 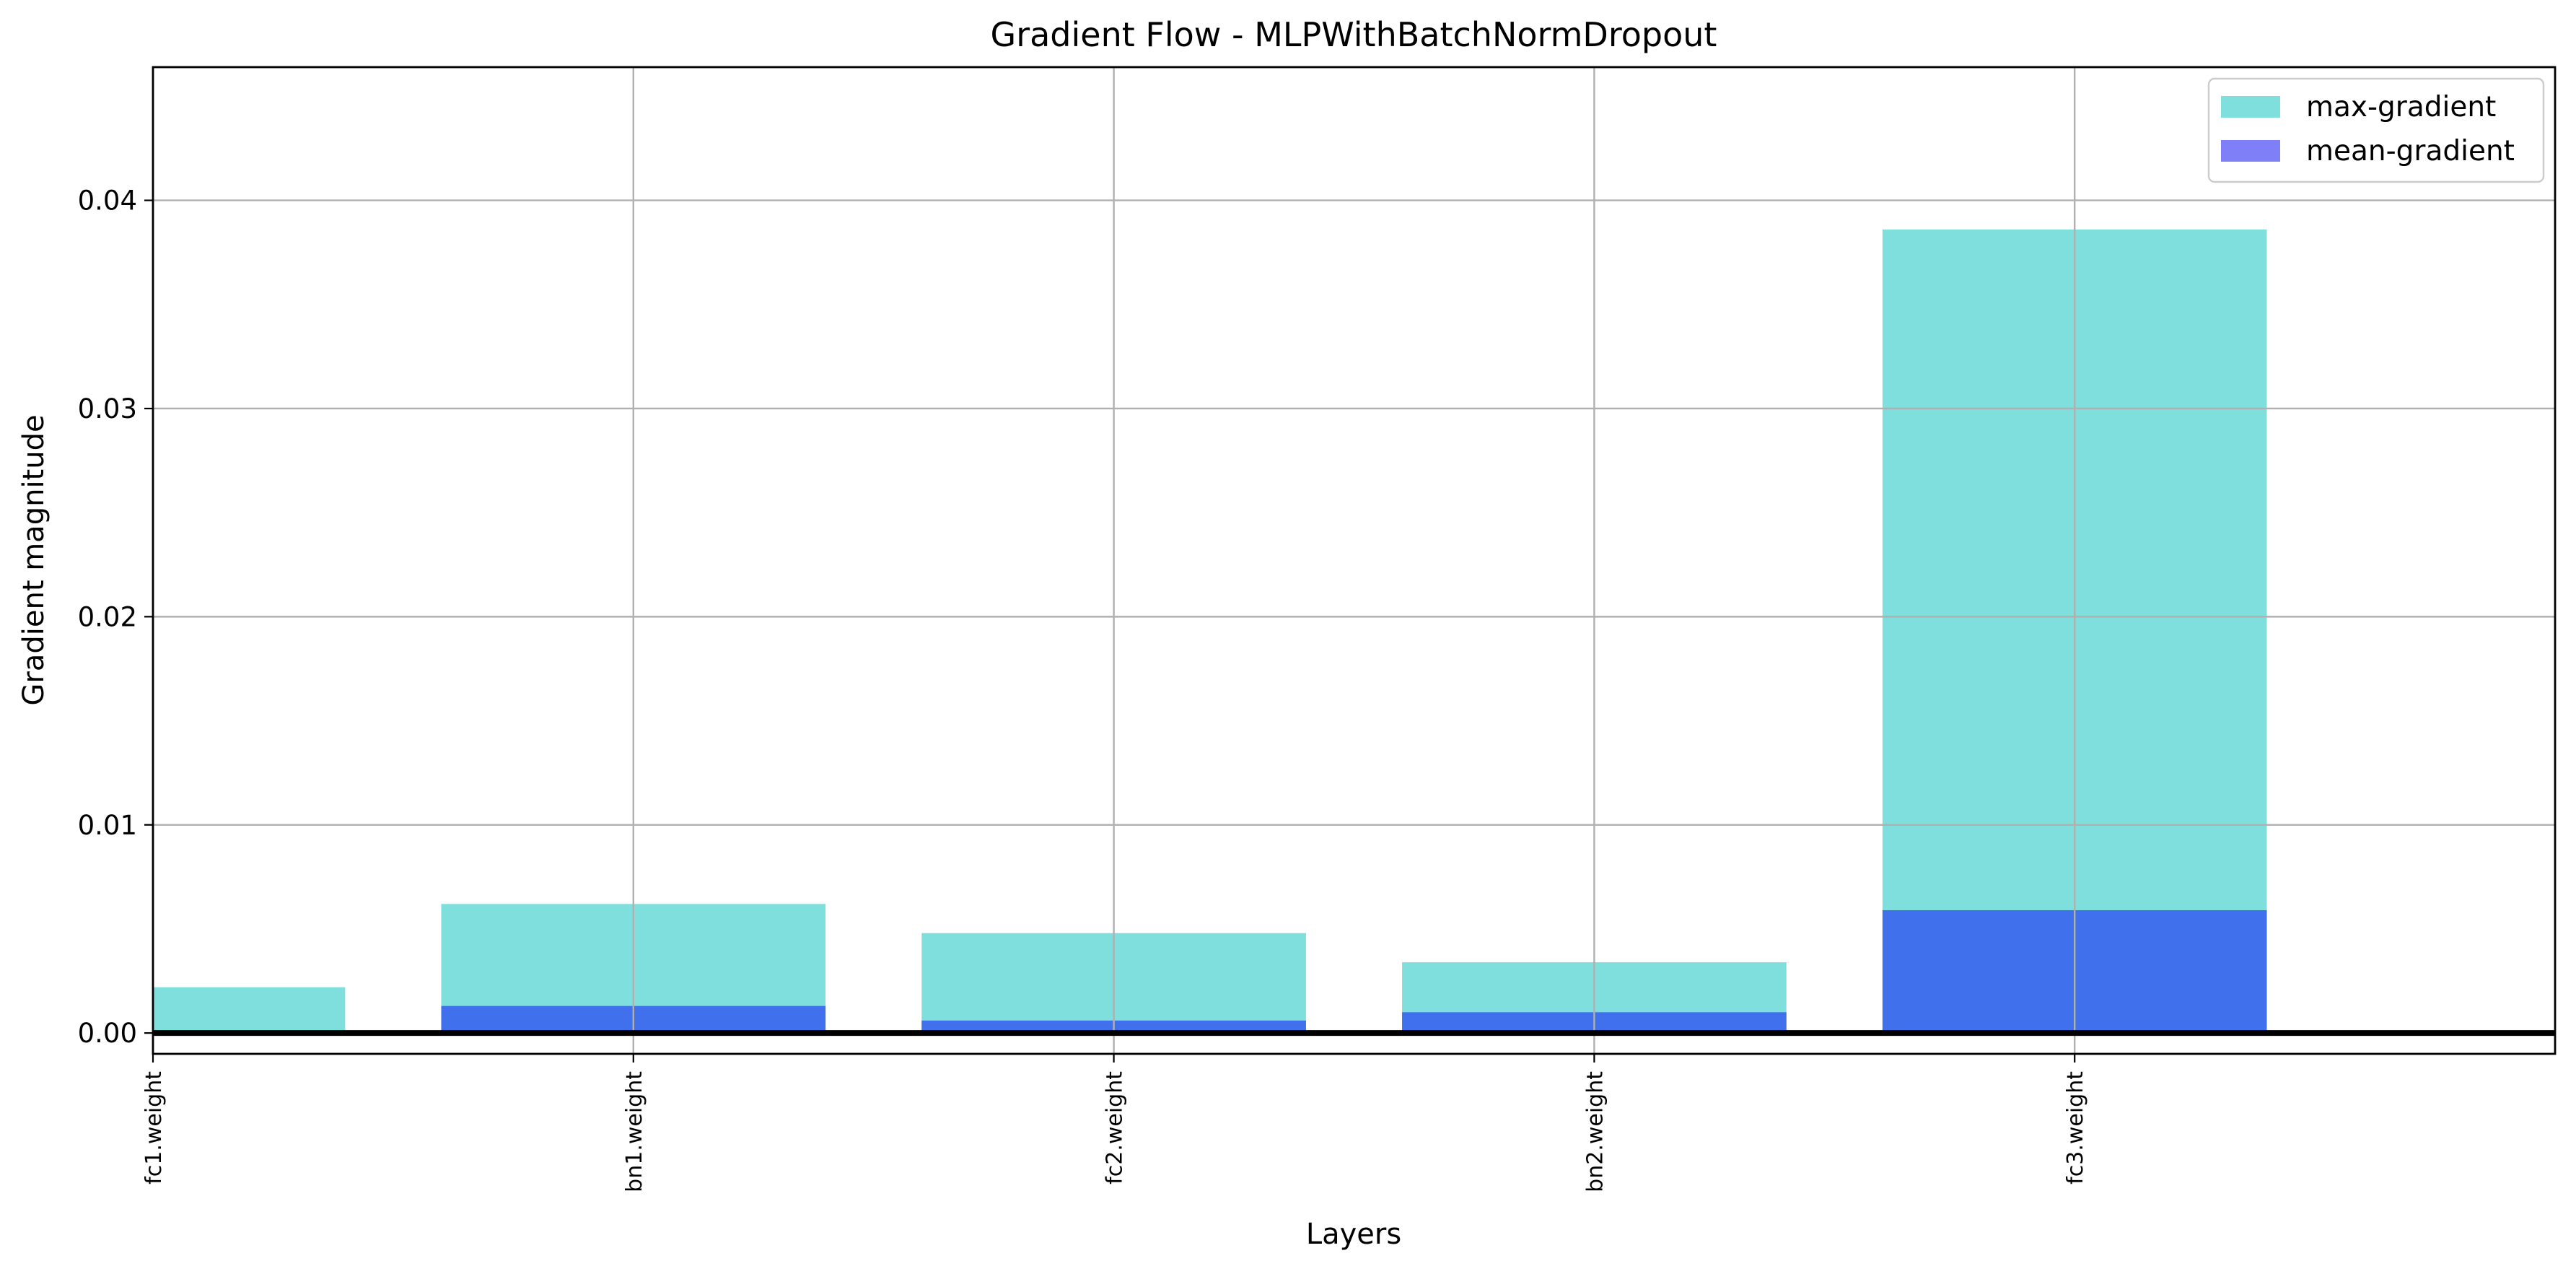 What do you see at coordinates (34, 559) in the screenshot?
I see `y-axis-label: Gradient magnitude` at bounding box center [34, 559].